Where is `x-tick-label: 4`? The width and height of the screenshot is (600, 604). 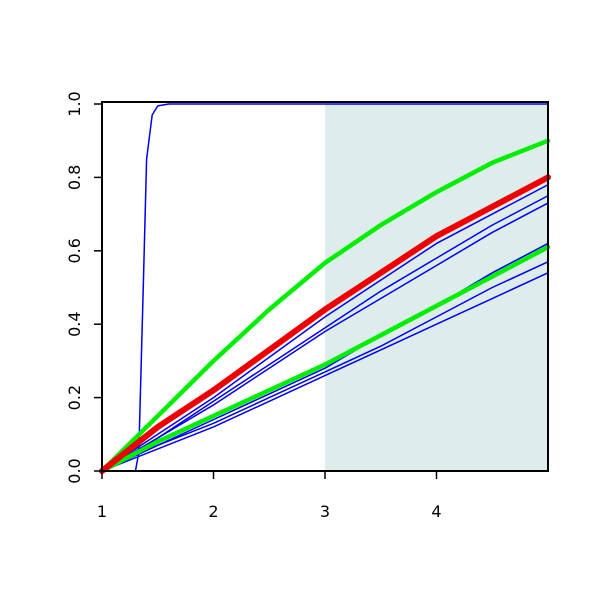 x-tick-label: 4 is located at coordinates (436, 511).